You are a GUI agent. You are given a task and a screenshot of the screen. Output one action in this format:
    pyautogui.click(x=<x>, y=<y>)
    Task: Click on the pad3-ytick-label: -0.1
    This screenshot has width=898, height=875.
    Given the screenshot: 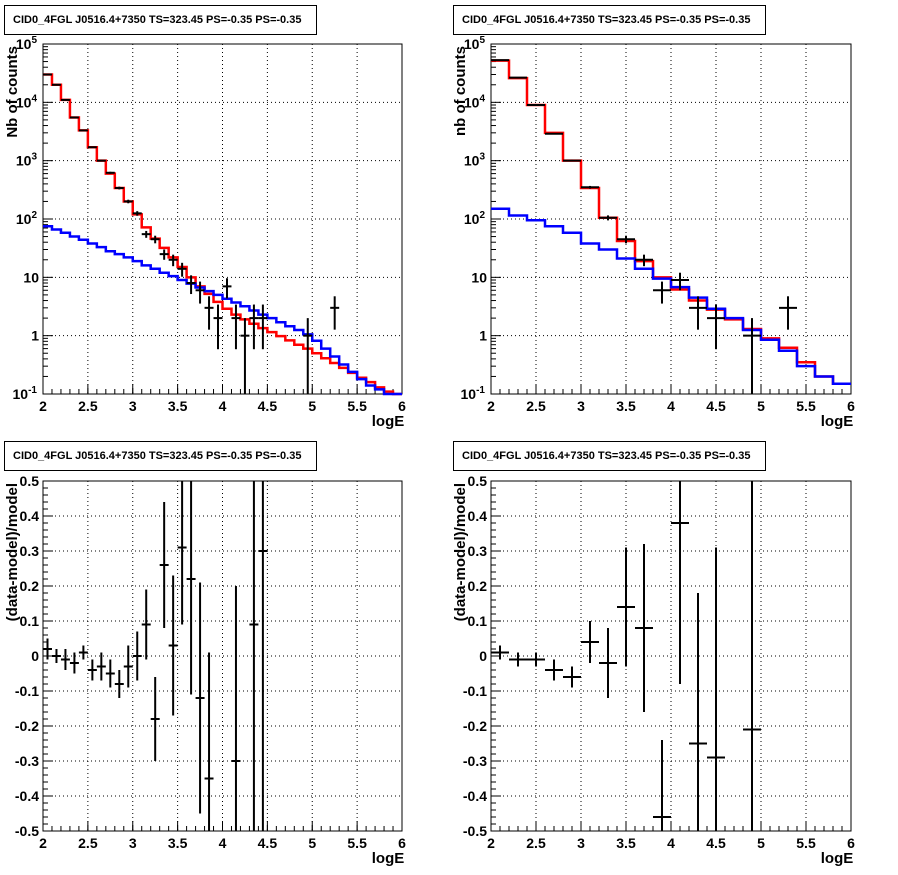 What is the action you would take?
    pyautogui.click(x=27, y=691)
    